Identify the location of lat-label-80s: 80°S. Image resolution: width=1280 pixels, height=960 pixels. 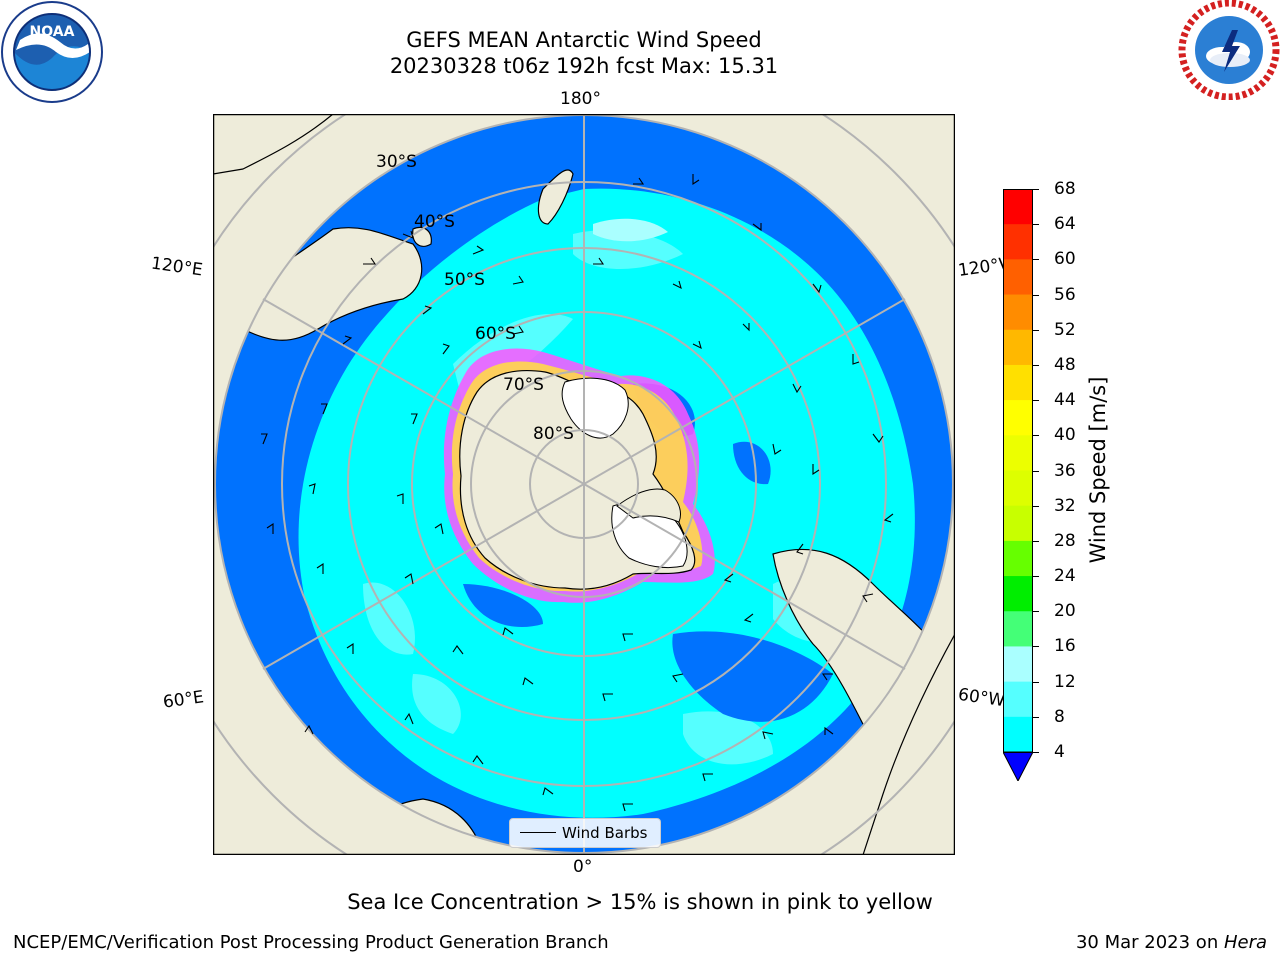
(553, 434).